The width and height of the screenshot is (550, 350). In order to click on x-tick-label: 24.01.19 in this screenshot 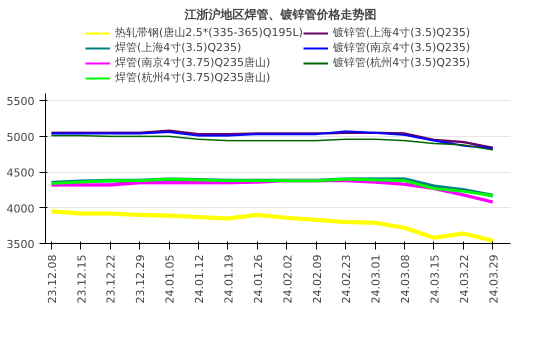, I will do `click(229, 279)`.